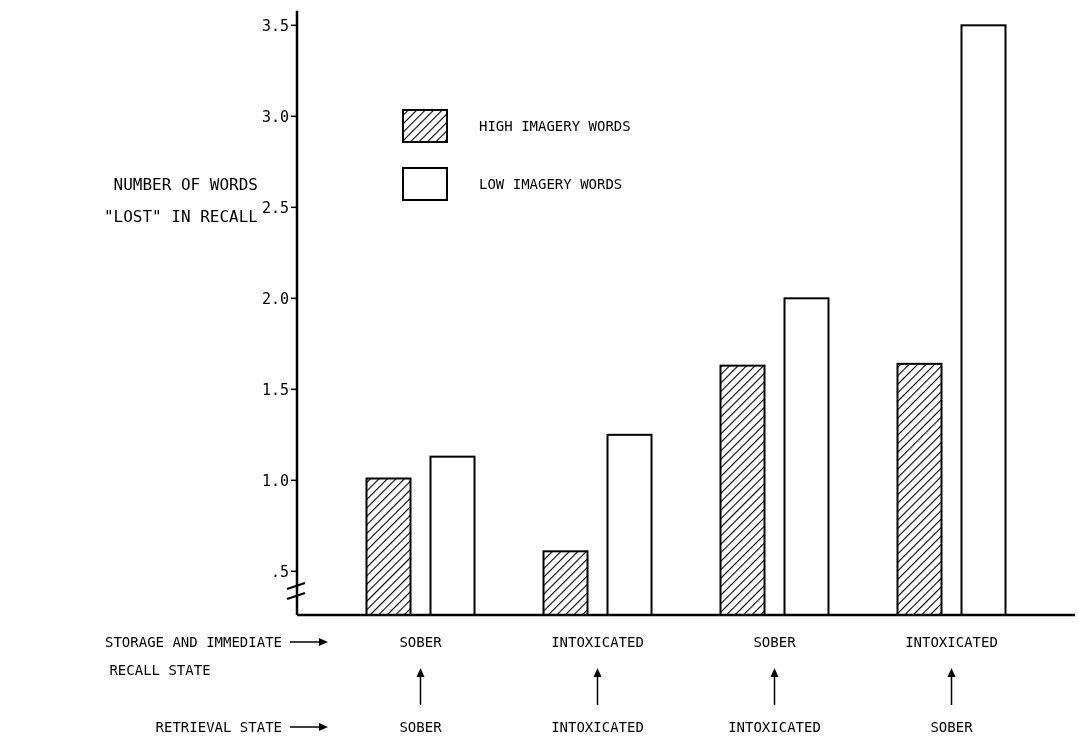 This screenshot has height=749, width=1079. Describe the element at coordinates (555, 125) in the screenshot. I see `legend-label: HIGH IMAGERY WORDS` at that location.